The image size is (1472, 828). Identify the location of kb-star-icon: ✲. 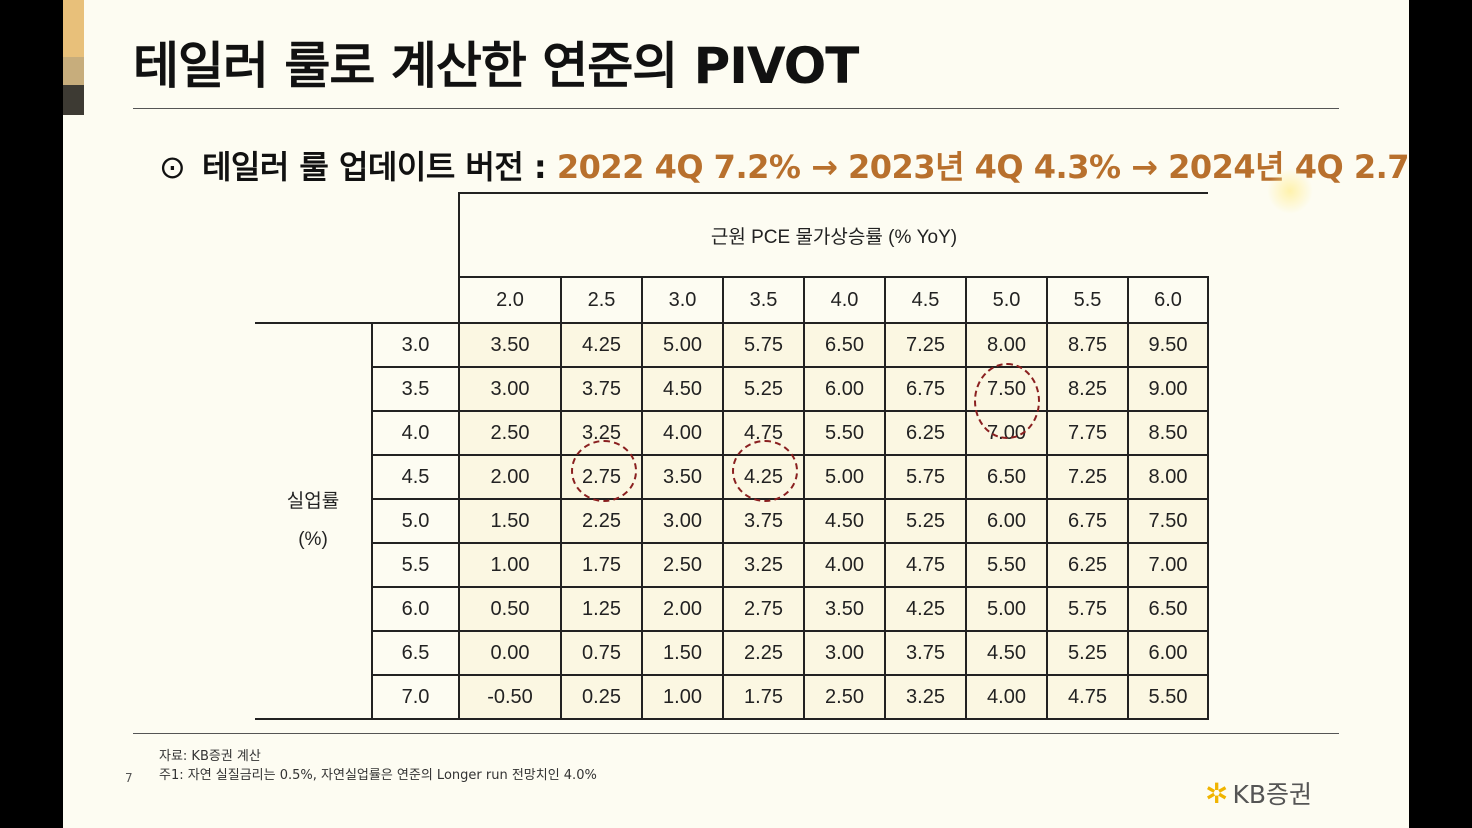
(1217, 793).